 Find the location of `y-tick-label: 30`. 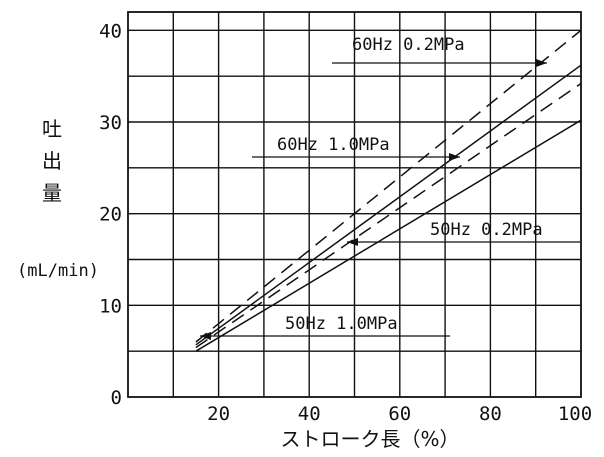

y-tick-label: 30 is located at coordinates (110, 123).